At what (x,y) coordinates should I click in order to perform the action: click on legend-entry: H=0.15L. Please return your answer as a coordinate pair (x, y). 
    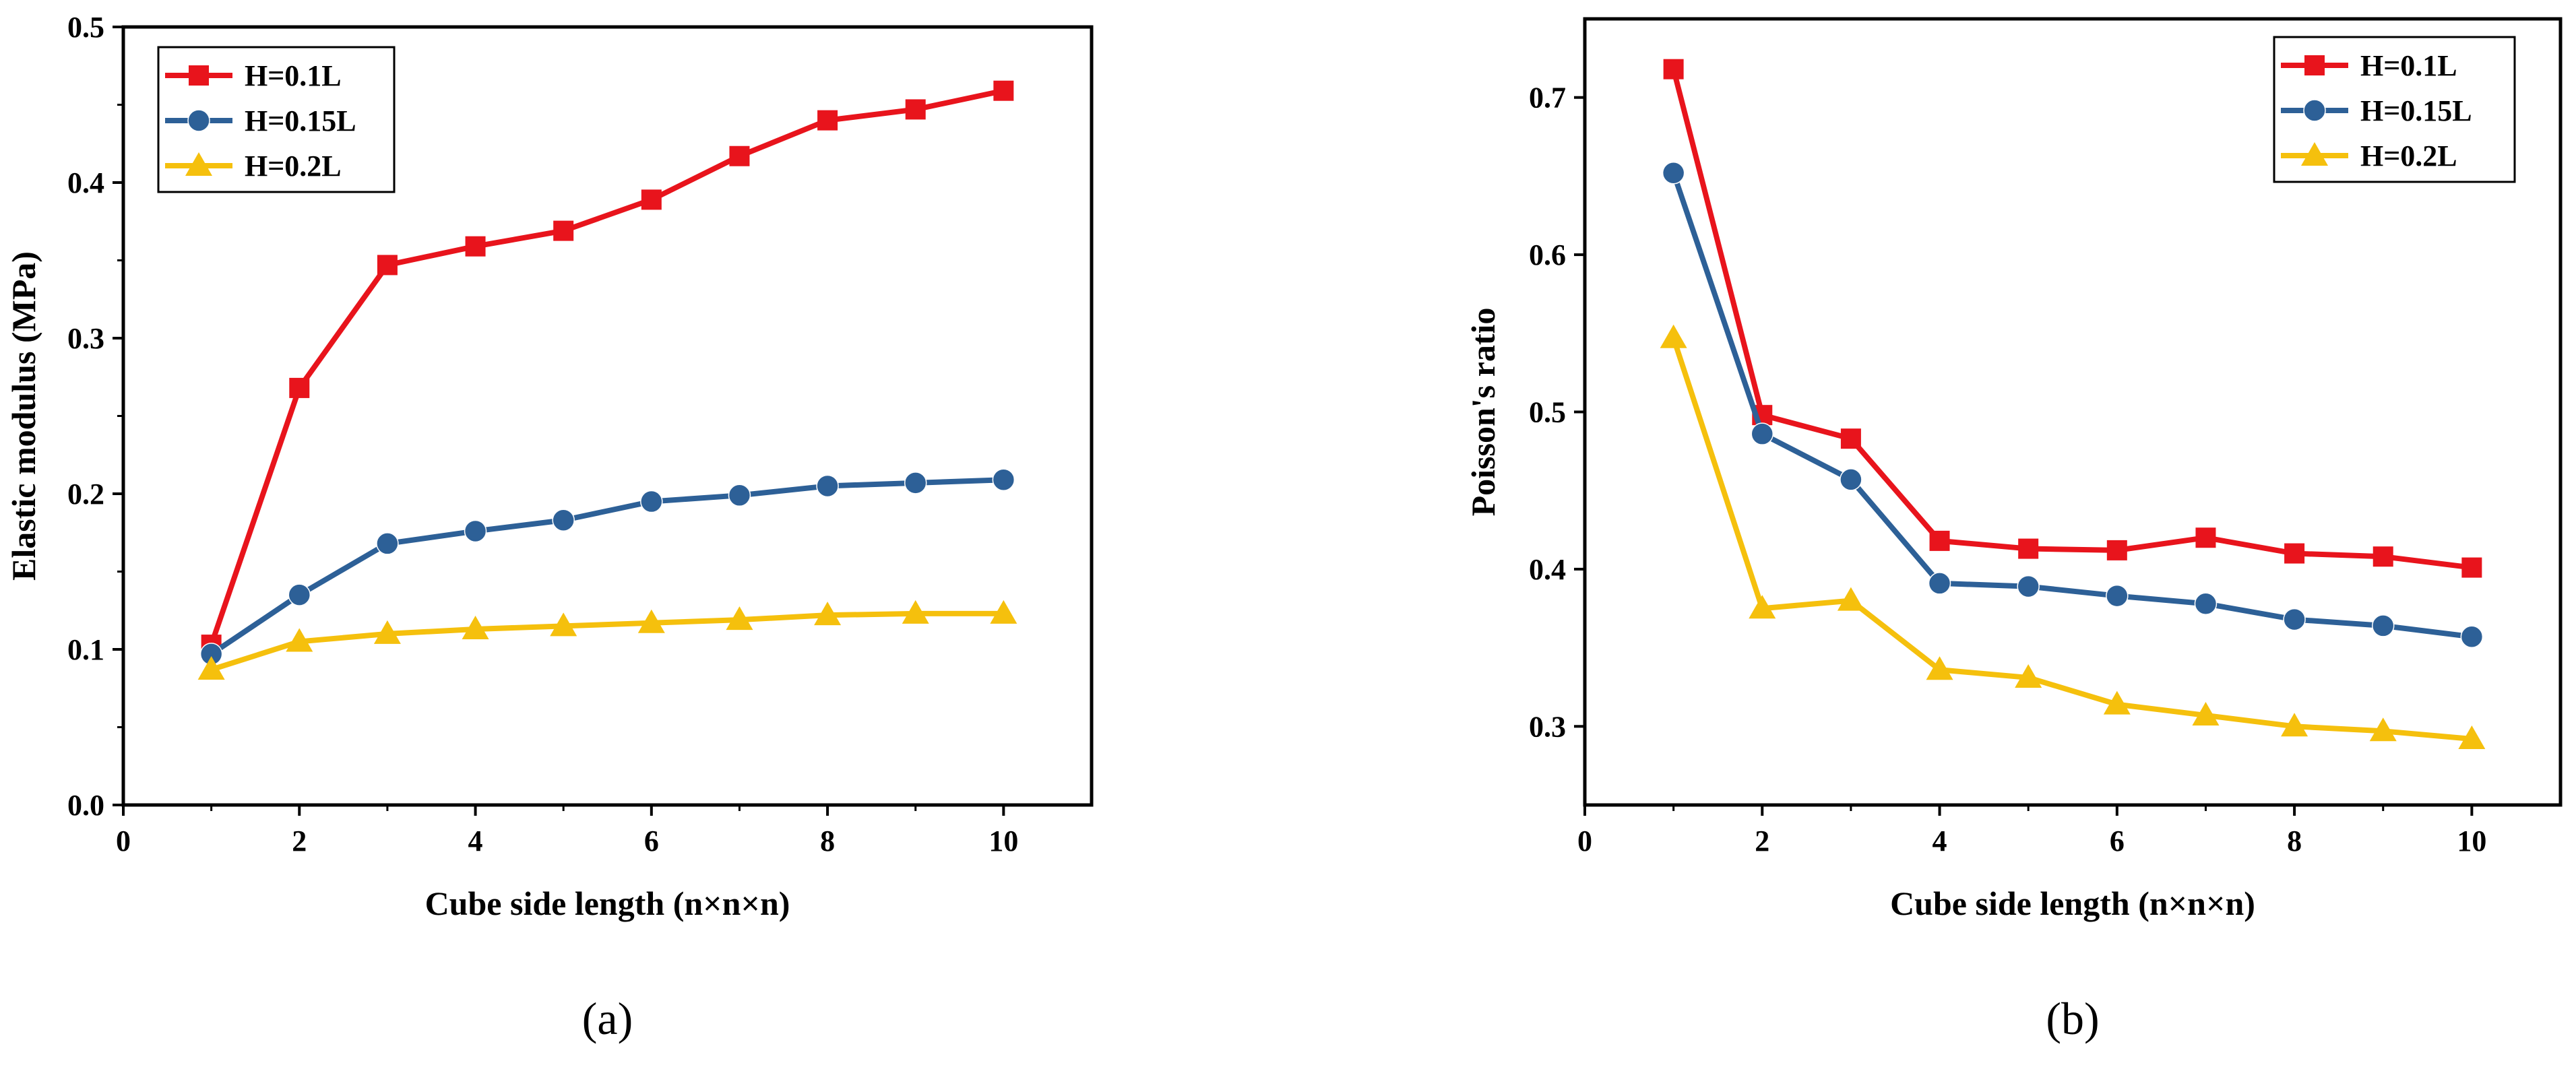
    Looking at the image, I should click on (260, 120).